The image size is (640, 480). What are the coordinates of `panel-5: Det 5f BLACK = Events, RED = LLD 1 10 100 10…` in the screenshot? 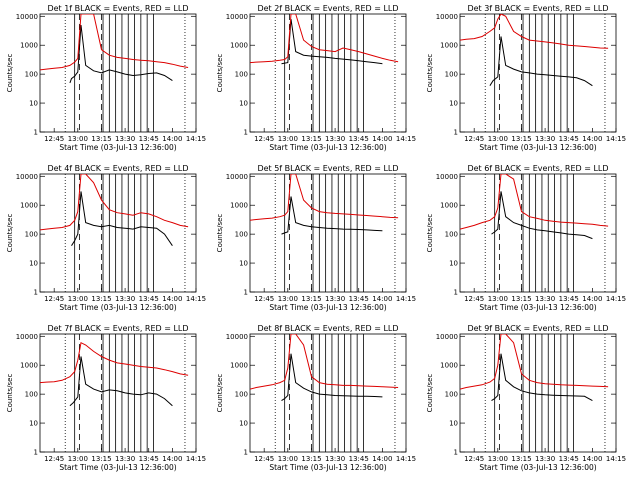 It's located at (316, 238).